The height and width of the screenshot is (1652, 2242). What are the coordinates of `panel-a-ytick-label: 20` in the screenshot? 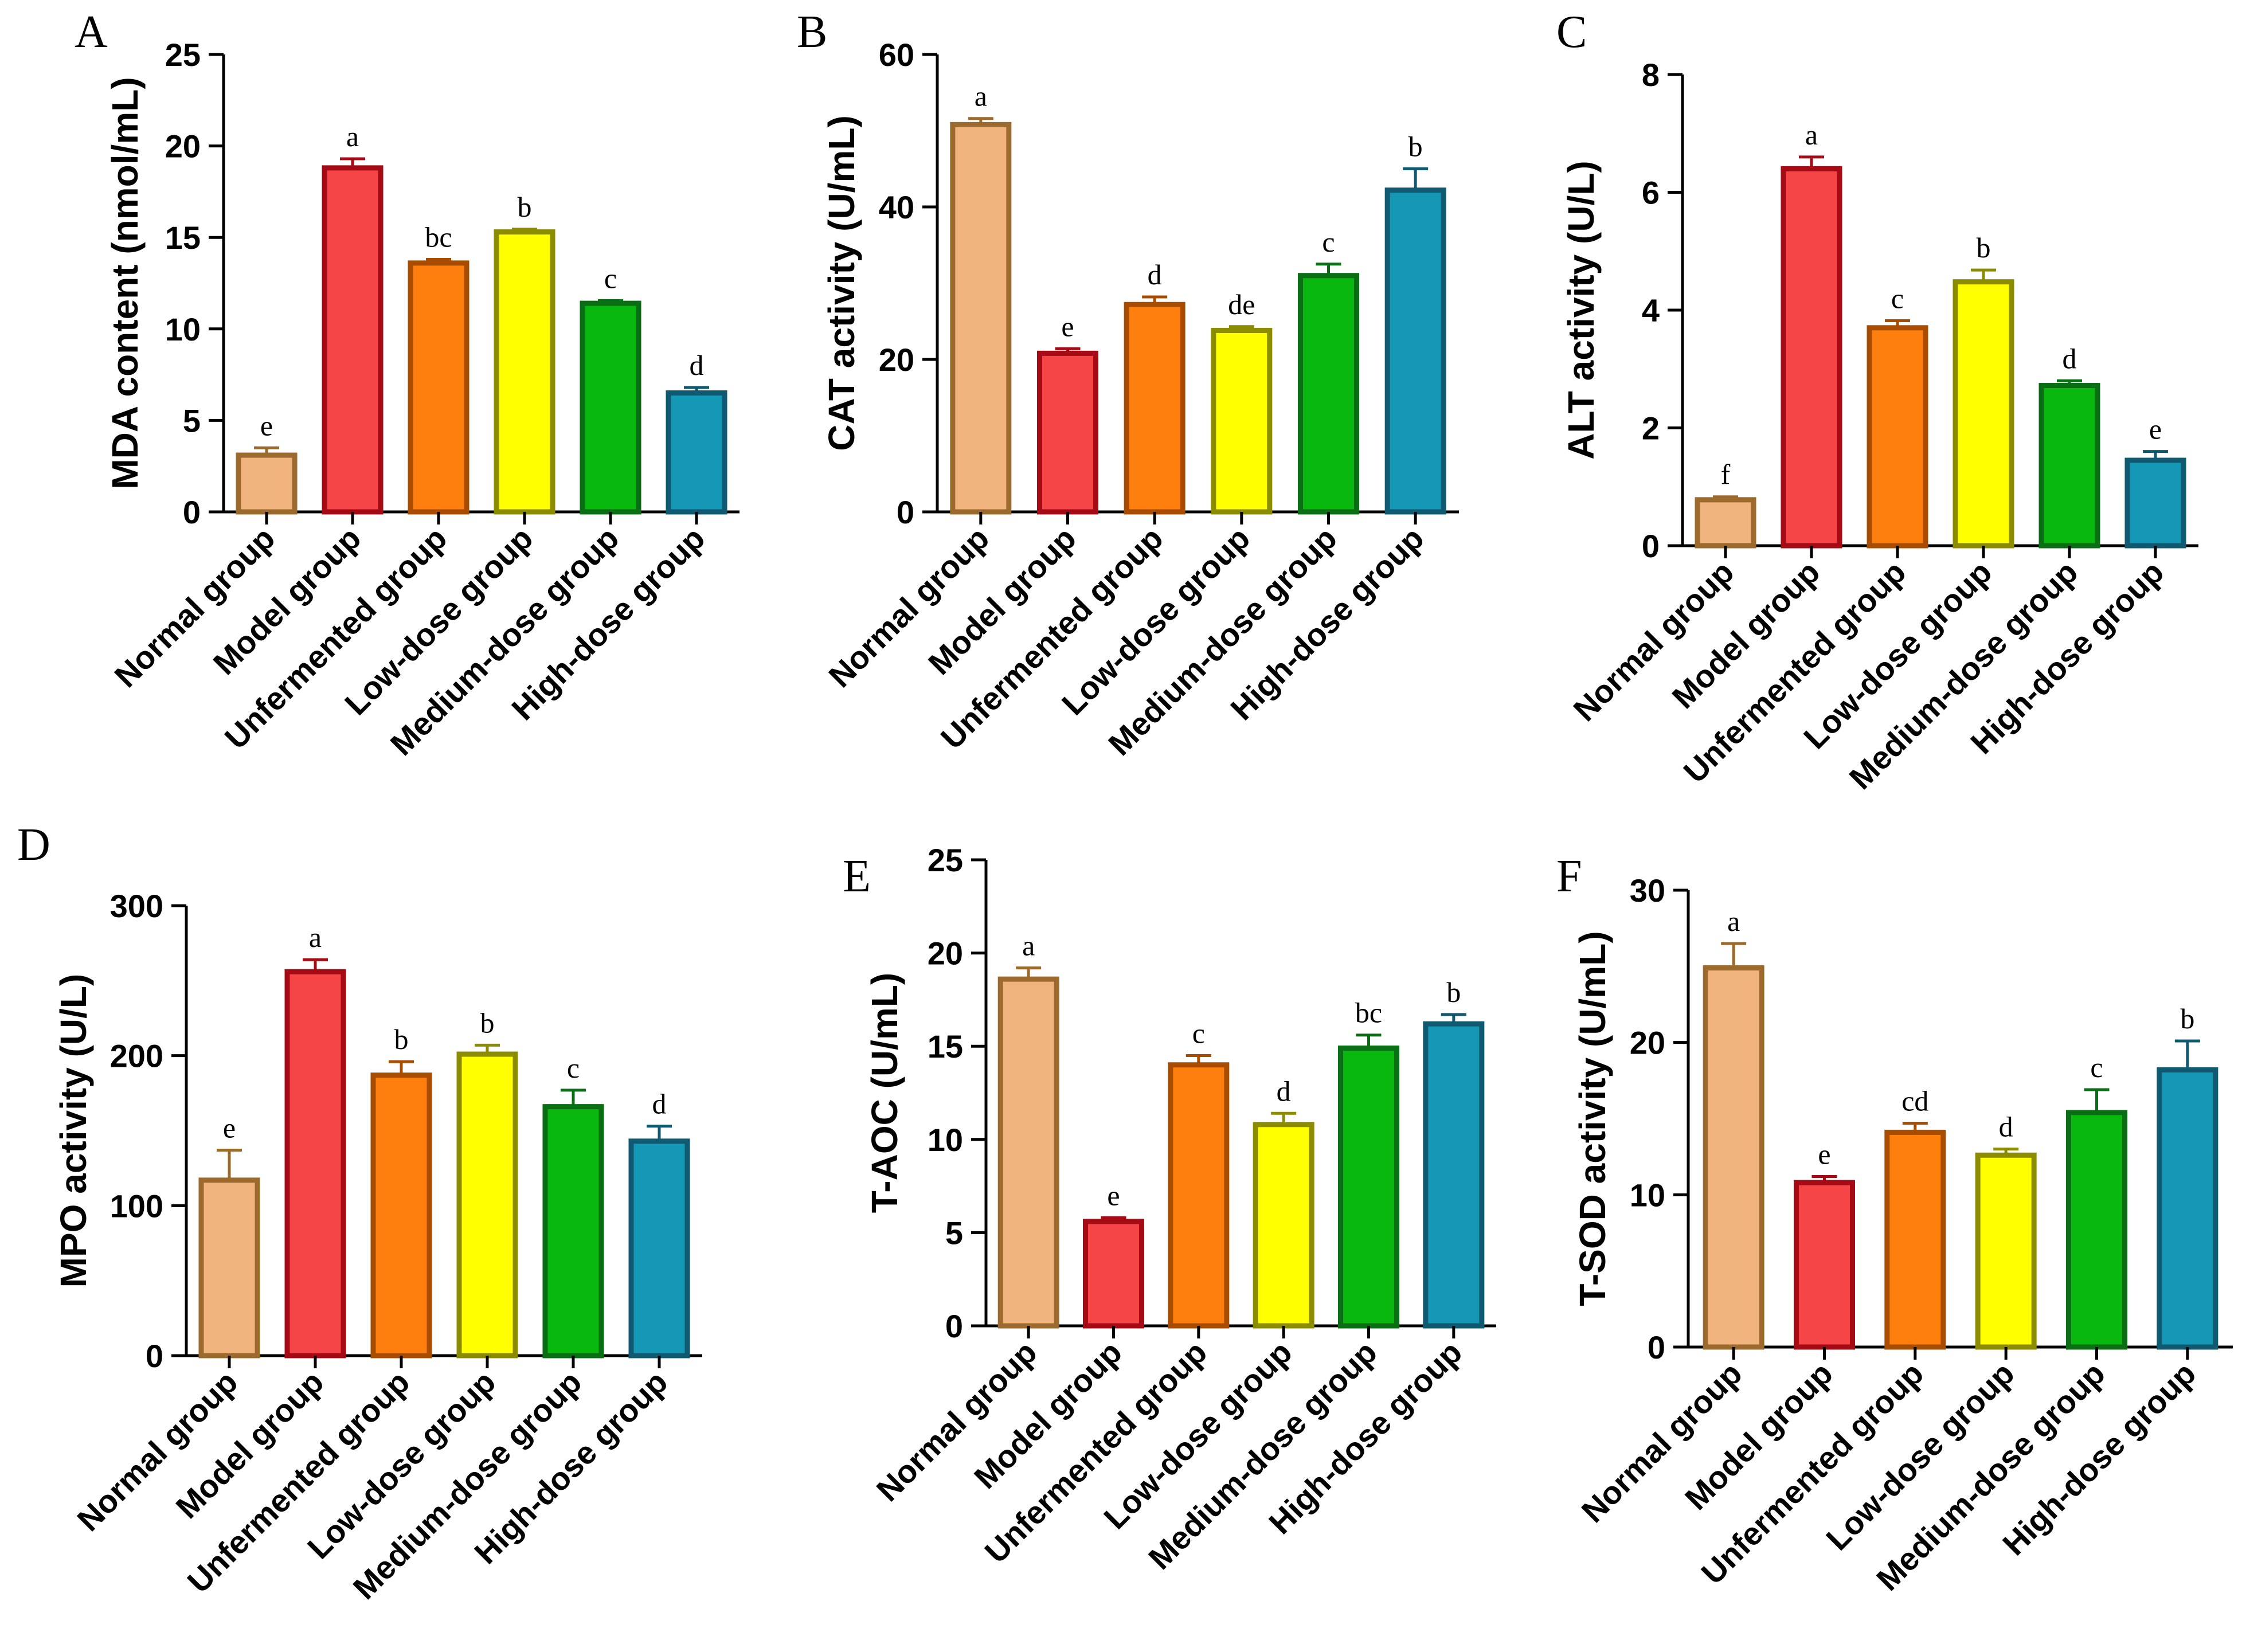 It's located at (183, 146).